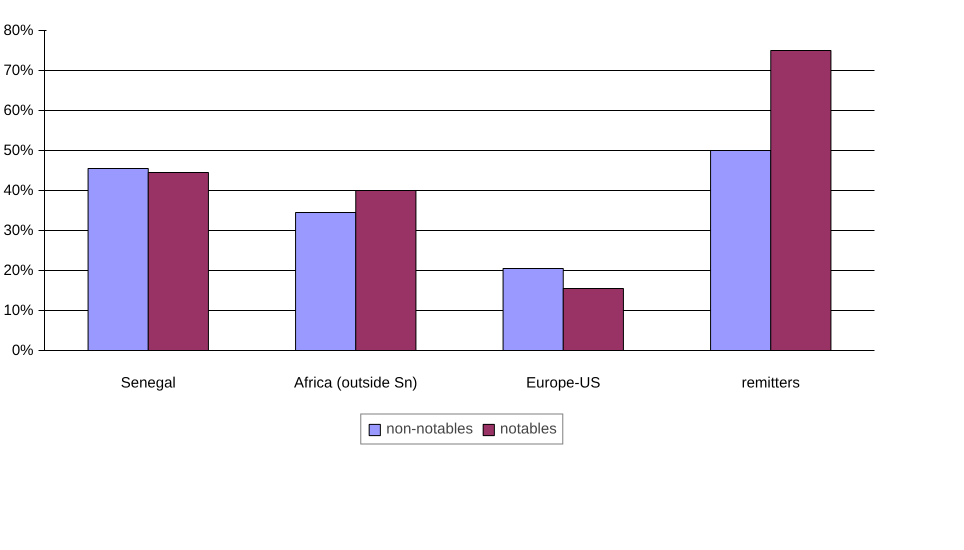 This screenshot has height=550, width=964. What do you see at coordinates (563, 383) in the screenshot?
I see `x-tick-label: Europe-US` at bounding box center [563, 383].